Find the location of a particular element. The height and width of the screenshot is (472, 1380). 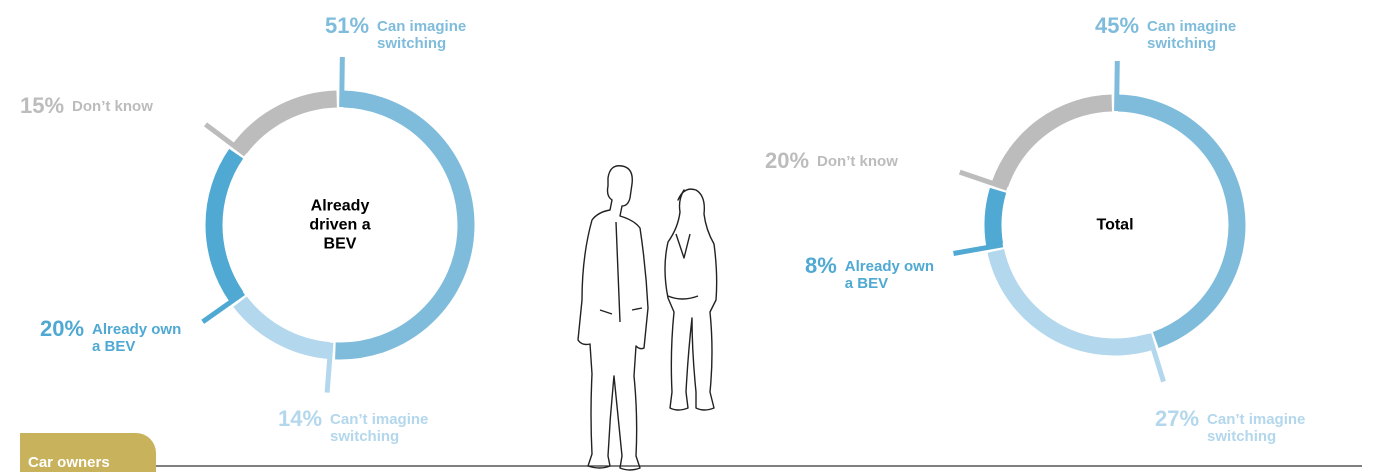

segment-label: 20% Don’t know is located at coordinates (831, 161).